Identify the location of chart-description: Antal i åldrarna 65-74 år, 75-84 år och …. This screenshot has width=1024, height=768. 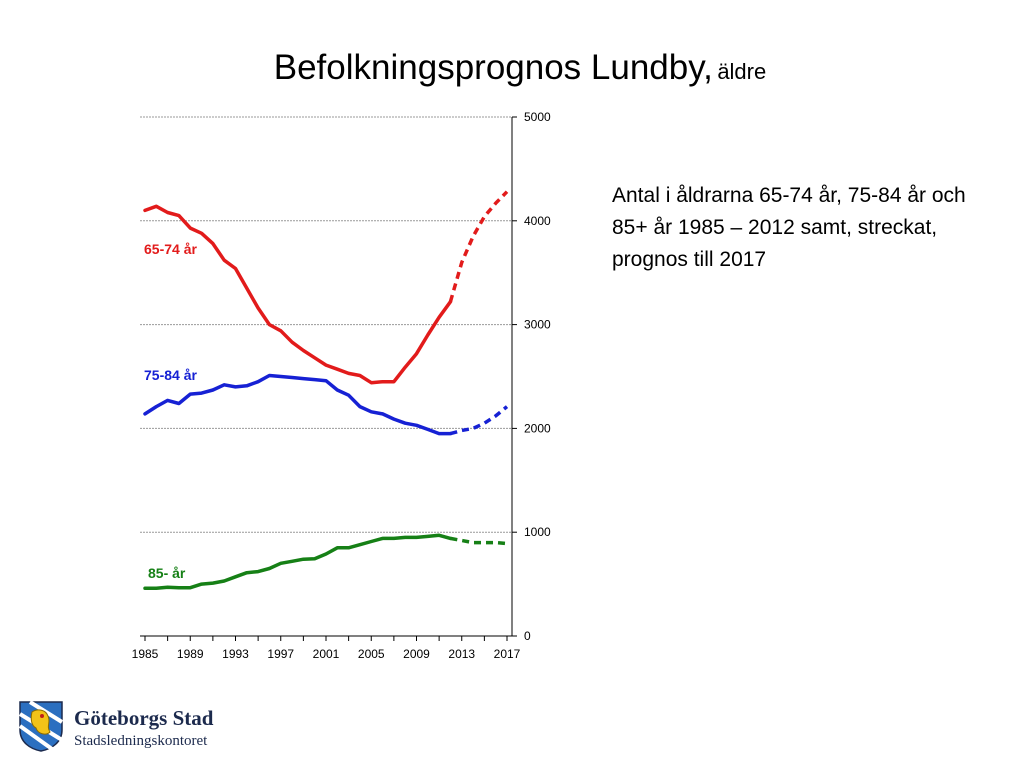
(789, 227).